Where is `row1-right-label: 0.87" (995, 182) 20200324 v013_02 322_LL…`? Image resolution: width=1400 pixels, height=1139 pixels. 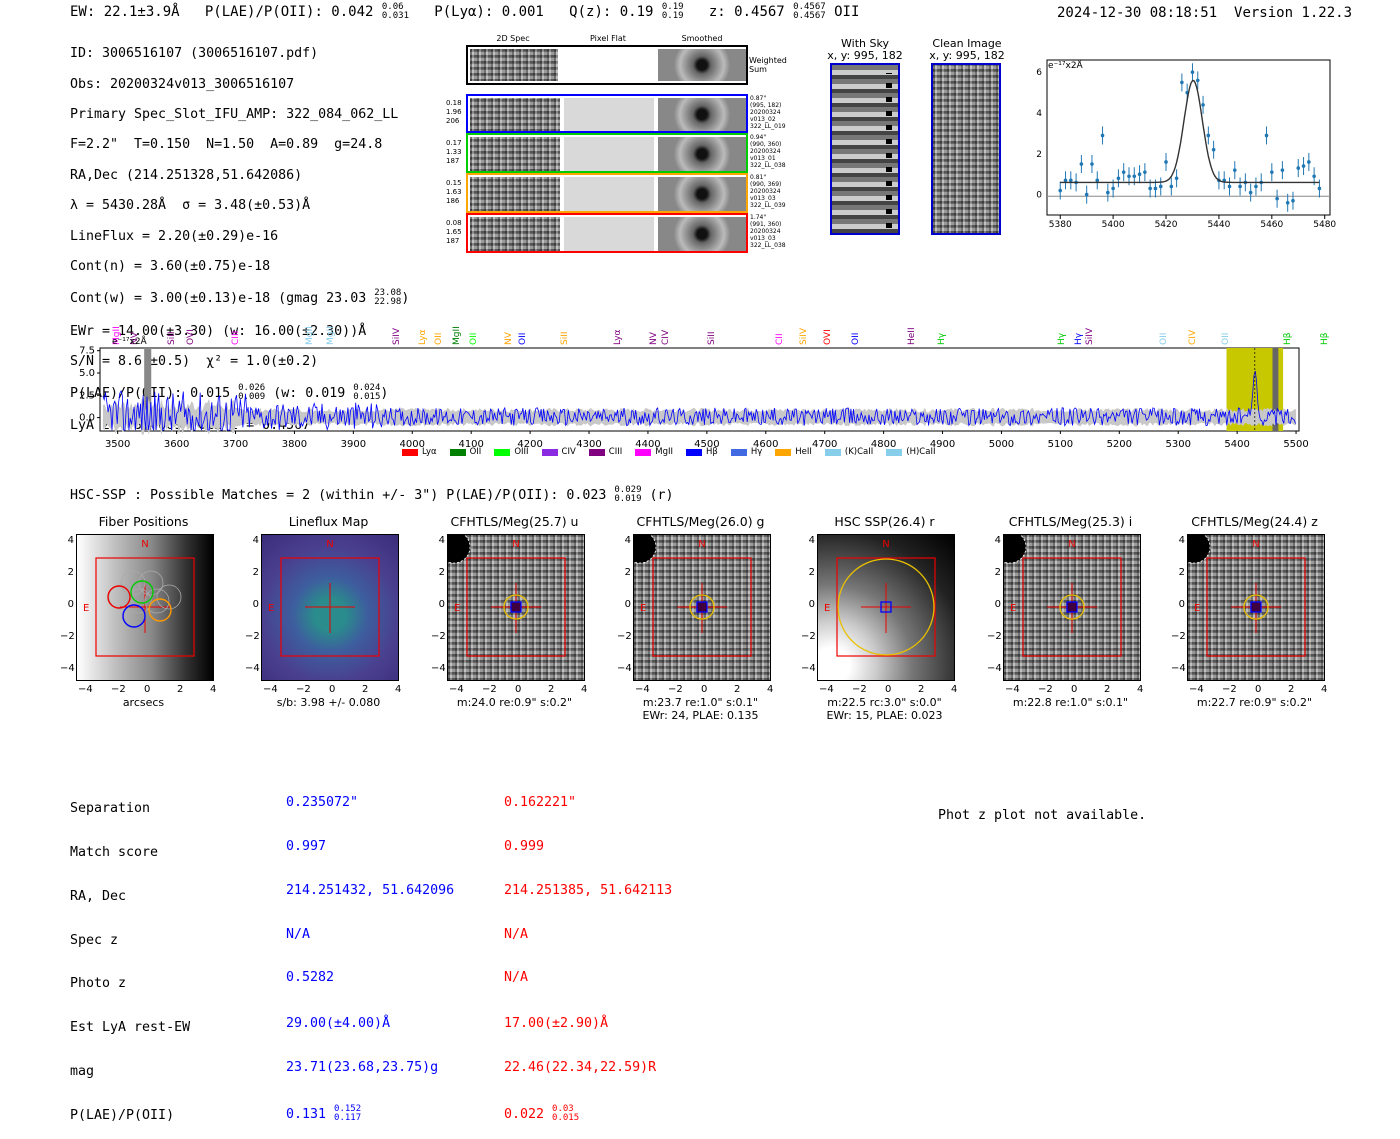 row1-right-label: 0.87" (995, 182) 20200324 v013_02 322_LL… is located at coordinates (768, 112).